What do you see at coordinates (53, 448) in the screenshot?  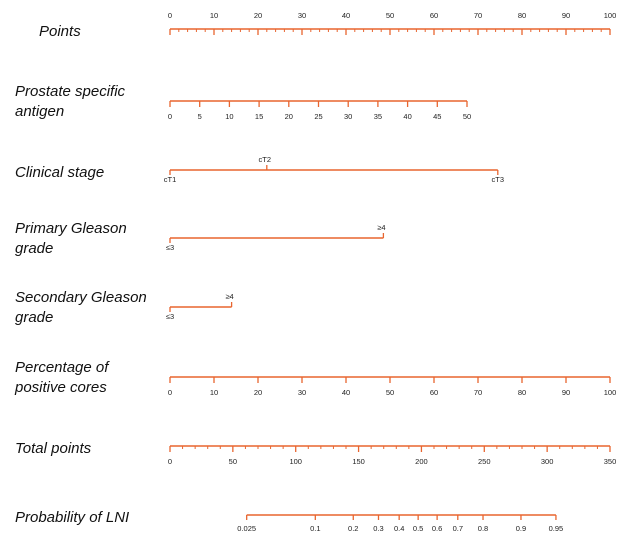 I see `row-label: Total points` at bounding box center [53, 448].